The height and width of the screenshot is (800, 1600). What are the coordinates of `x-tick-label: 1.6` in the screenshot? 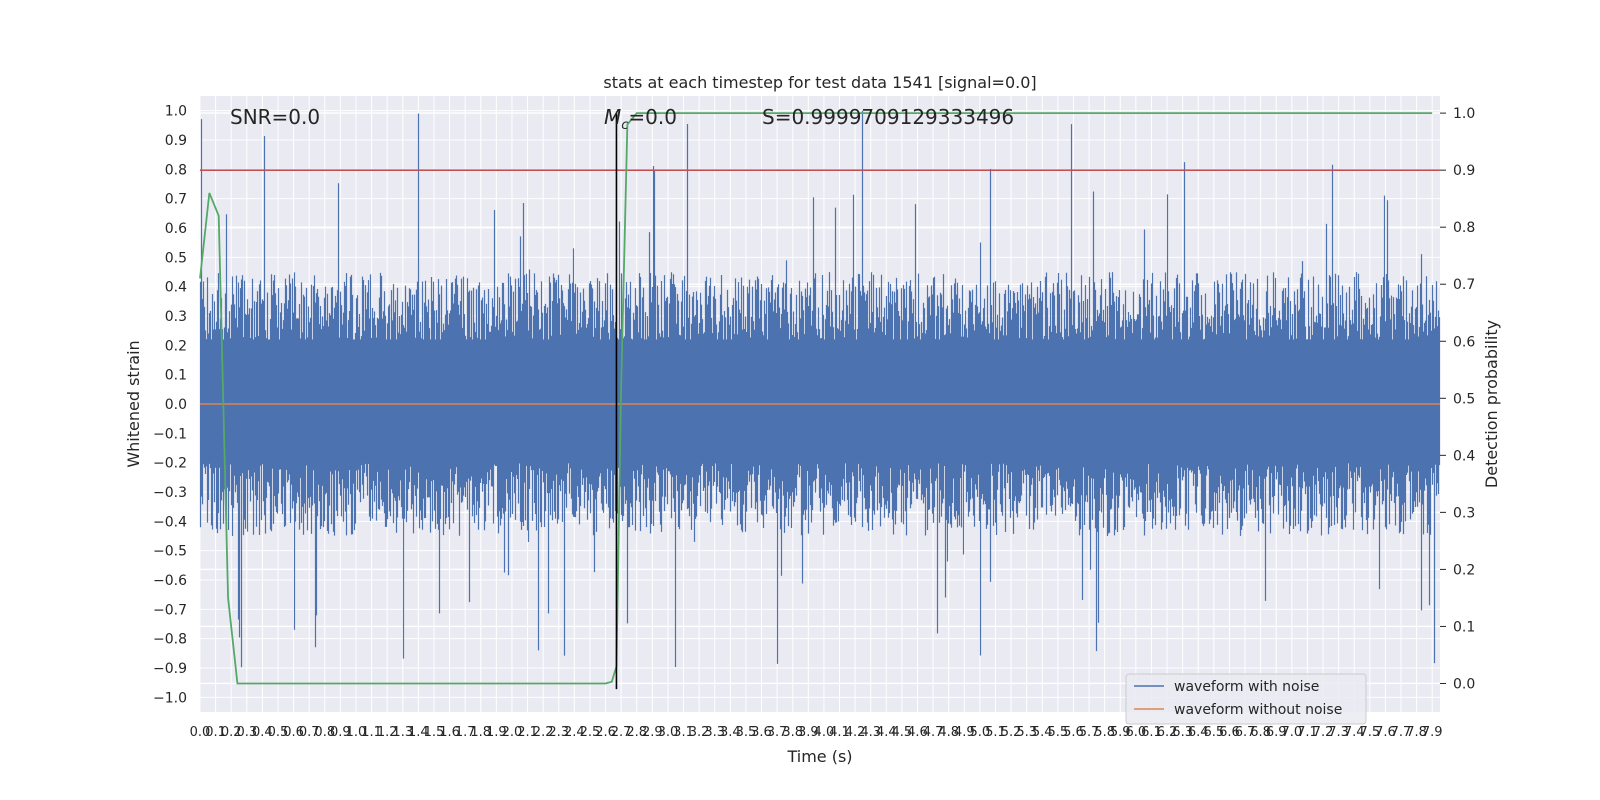 It's located at (449, 732).